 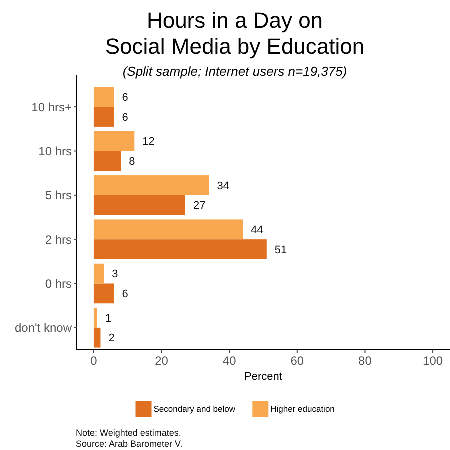 What do you see at coordinates (58, 283) in the screenshot?
I see `y-tick-label: 0 hrs` at bounding box center [58, 283].